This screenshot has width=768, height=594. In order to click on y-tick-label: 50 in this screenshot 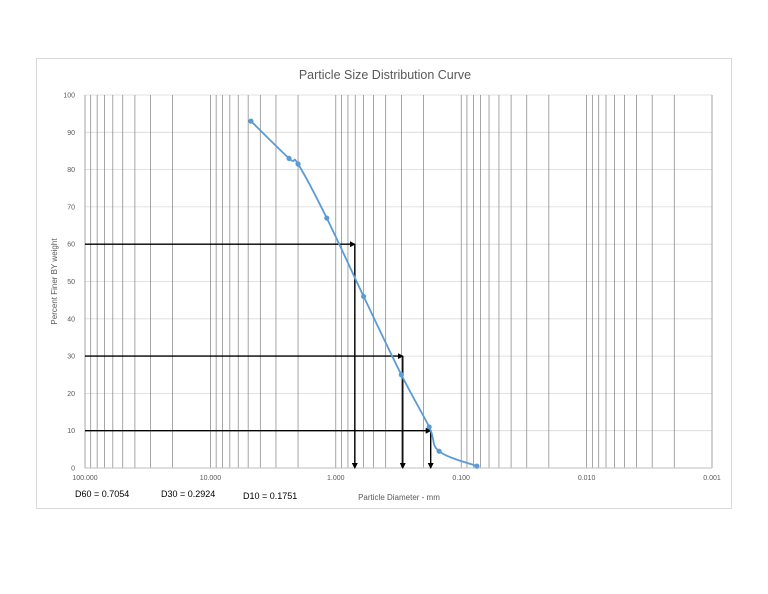, I will do `click(71, 282)`.